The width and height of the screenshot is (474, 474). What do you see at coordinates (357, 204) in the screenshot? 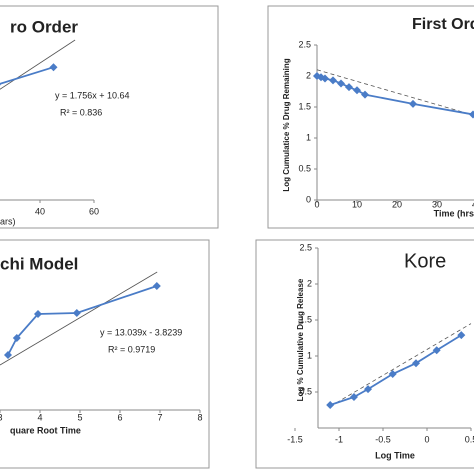
I see `x-tick-label: 10` at bounding box center [357, 204].